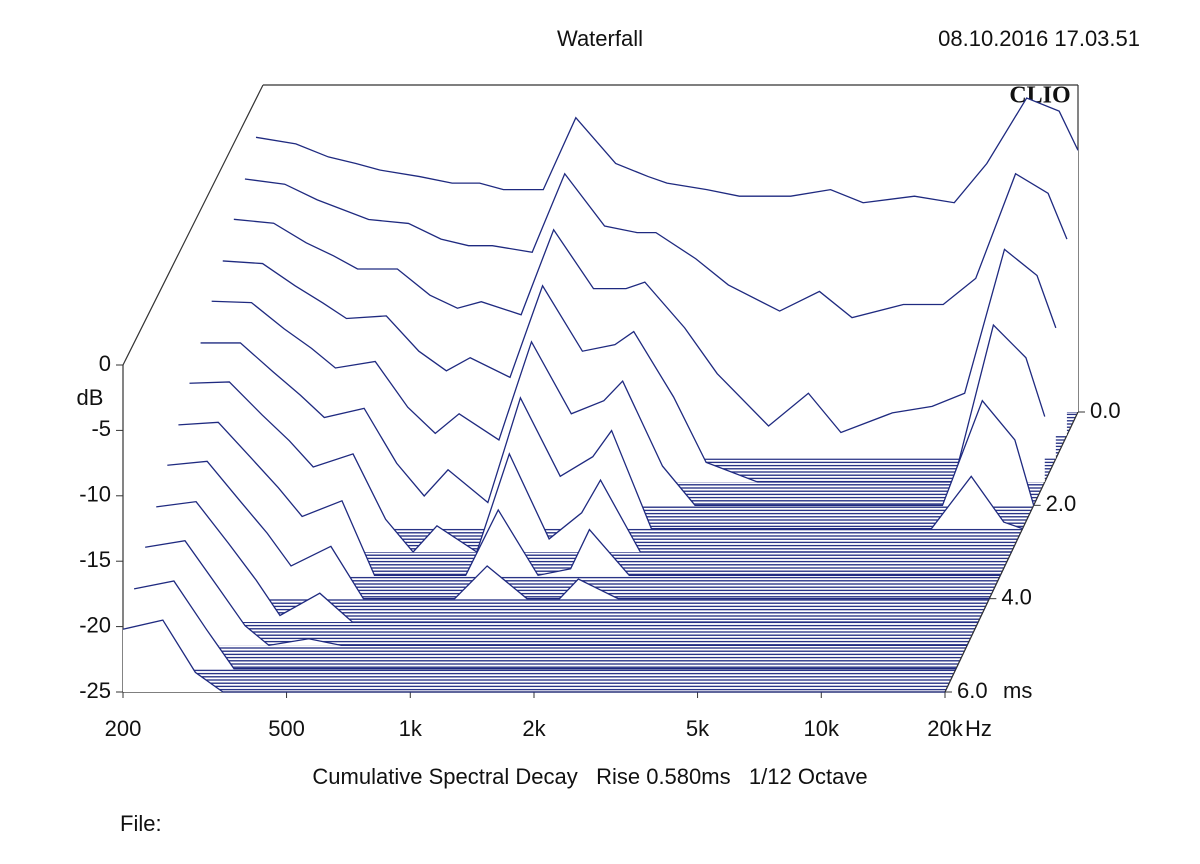 The image size is (1200, 864). What do you see at coordinates (972, 690) in the screenshot?
I see `z-tick-label: 6.0` at bounding box center [972, 690].